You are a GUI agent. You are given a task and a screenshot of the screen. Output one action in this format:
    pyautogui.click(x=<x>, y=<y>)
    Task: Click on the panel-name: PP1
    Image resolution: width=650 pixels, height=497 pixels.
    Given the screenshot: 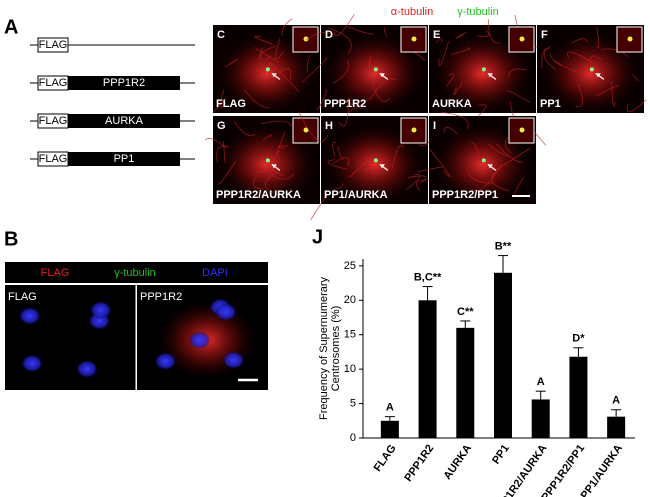 What is the action you would take?
    pyautogui.click(x=550, y=104)
    